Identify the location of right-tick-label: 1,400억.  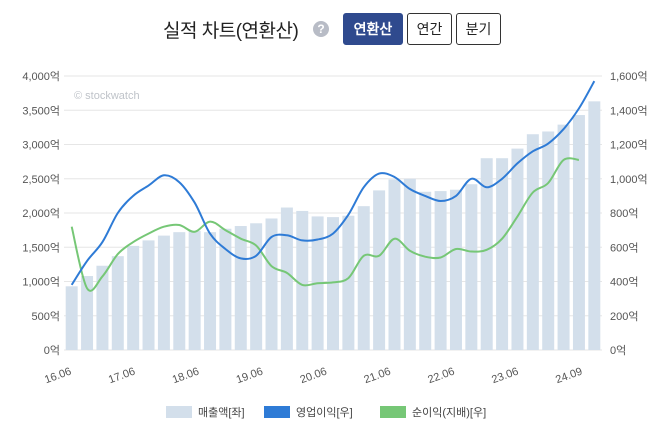
(629, 110).